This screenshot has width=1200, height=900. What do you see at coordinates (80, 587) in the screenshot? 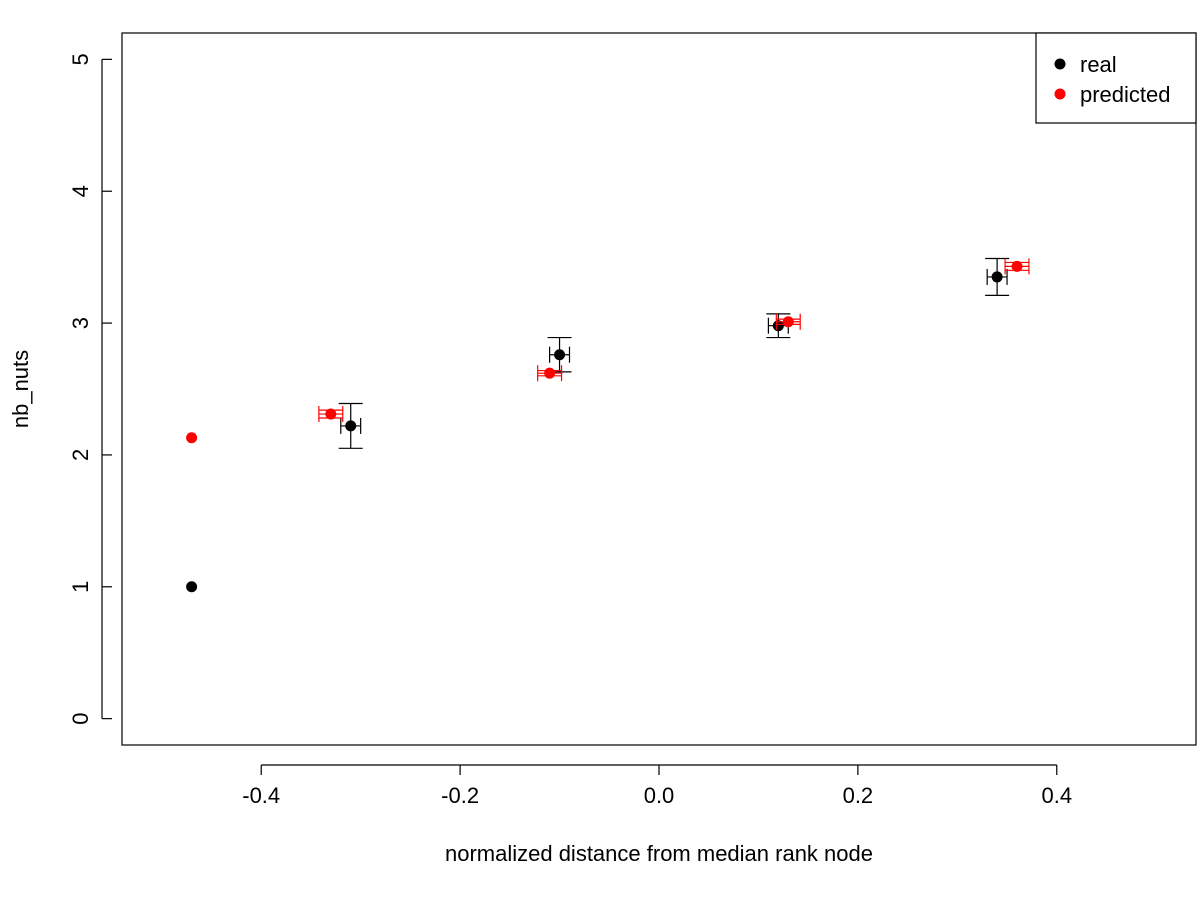
I see `y-tick-label: 1` at bounding box center [80, 587].